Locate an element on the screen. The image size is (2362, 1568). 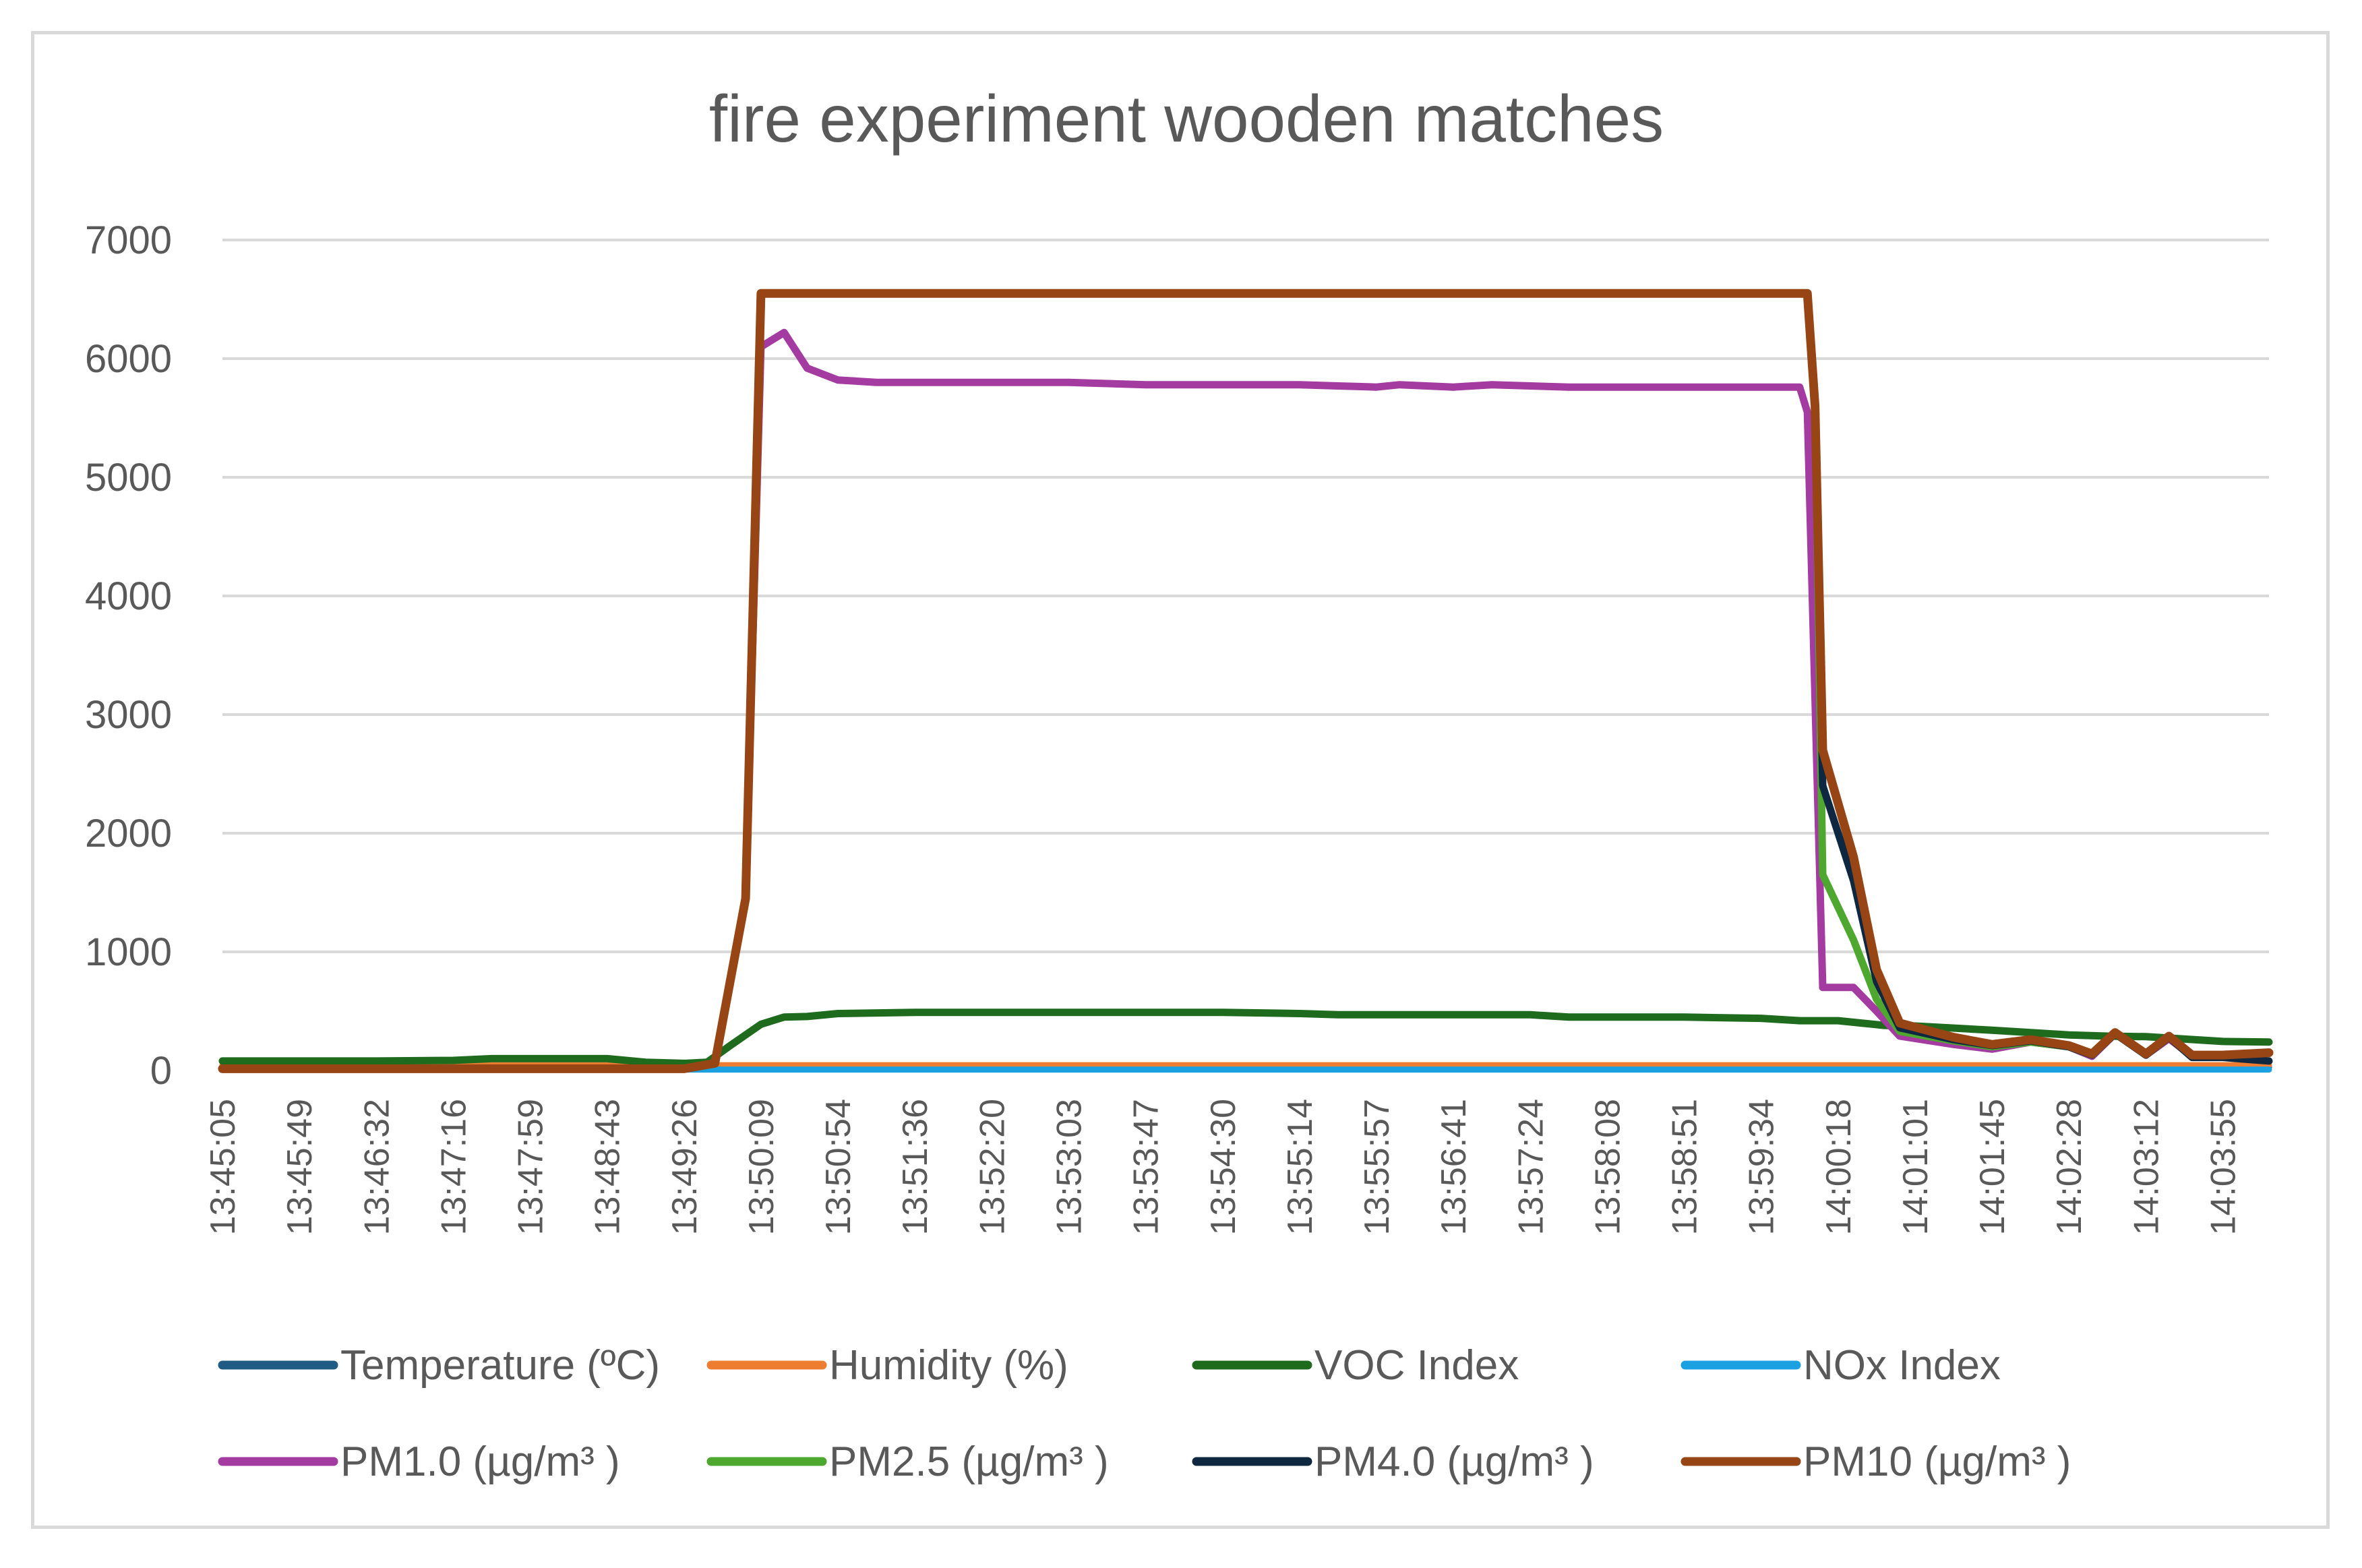
x-tick-label: 13:59:34 is located at coordinates (1763, 1167).